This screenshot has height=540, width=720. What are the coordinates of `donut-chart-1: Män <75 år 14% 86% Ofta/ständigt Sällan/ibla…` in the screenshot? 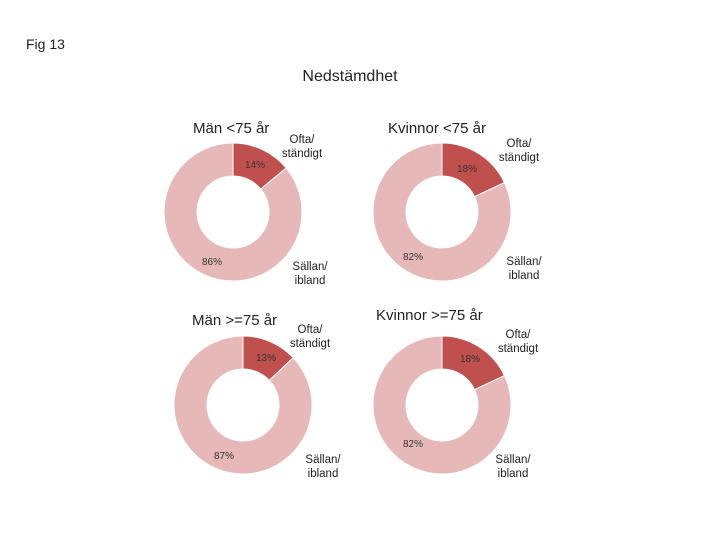 It's located at (245, 203).